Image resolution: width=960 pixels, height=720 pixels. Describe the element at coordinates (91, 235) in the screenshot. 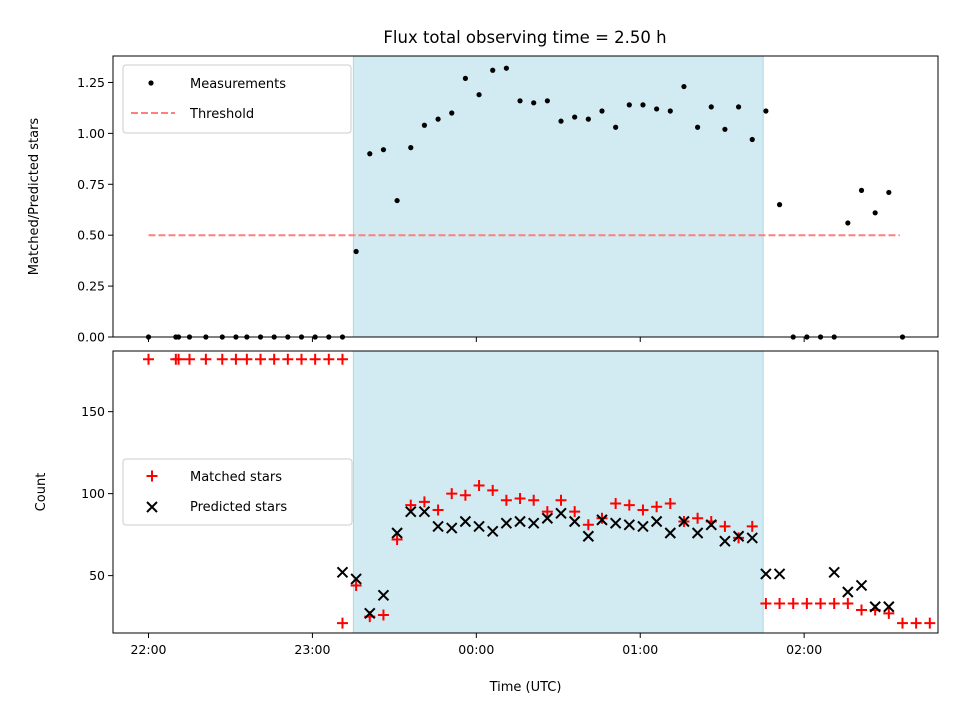

I see `y-tick-label: 0.50` at that location.